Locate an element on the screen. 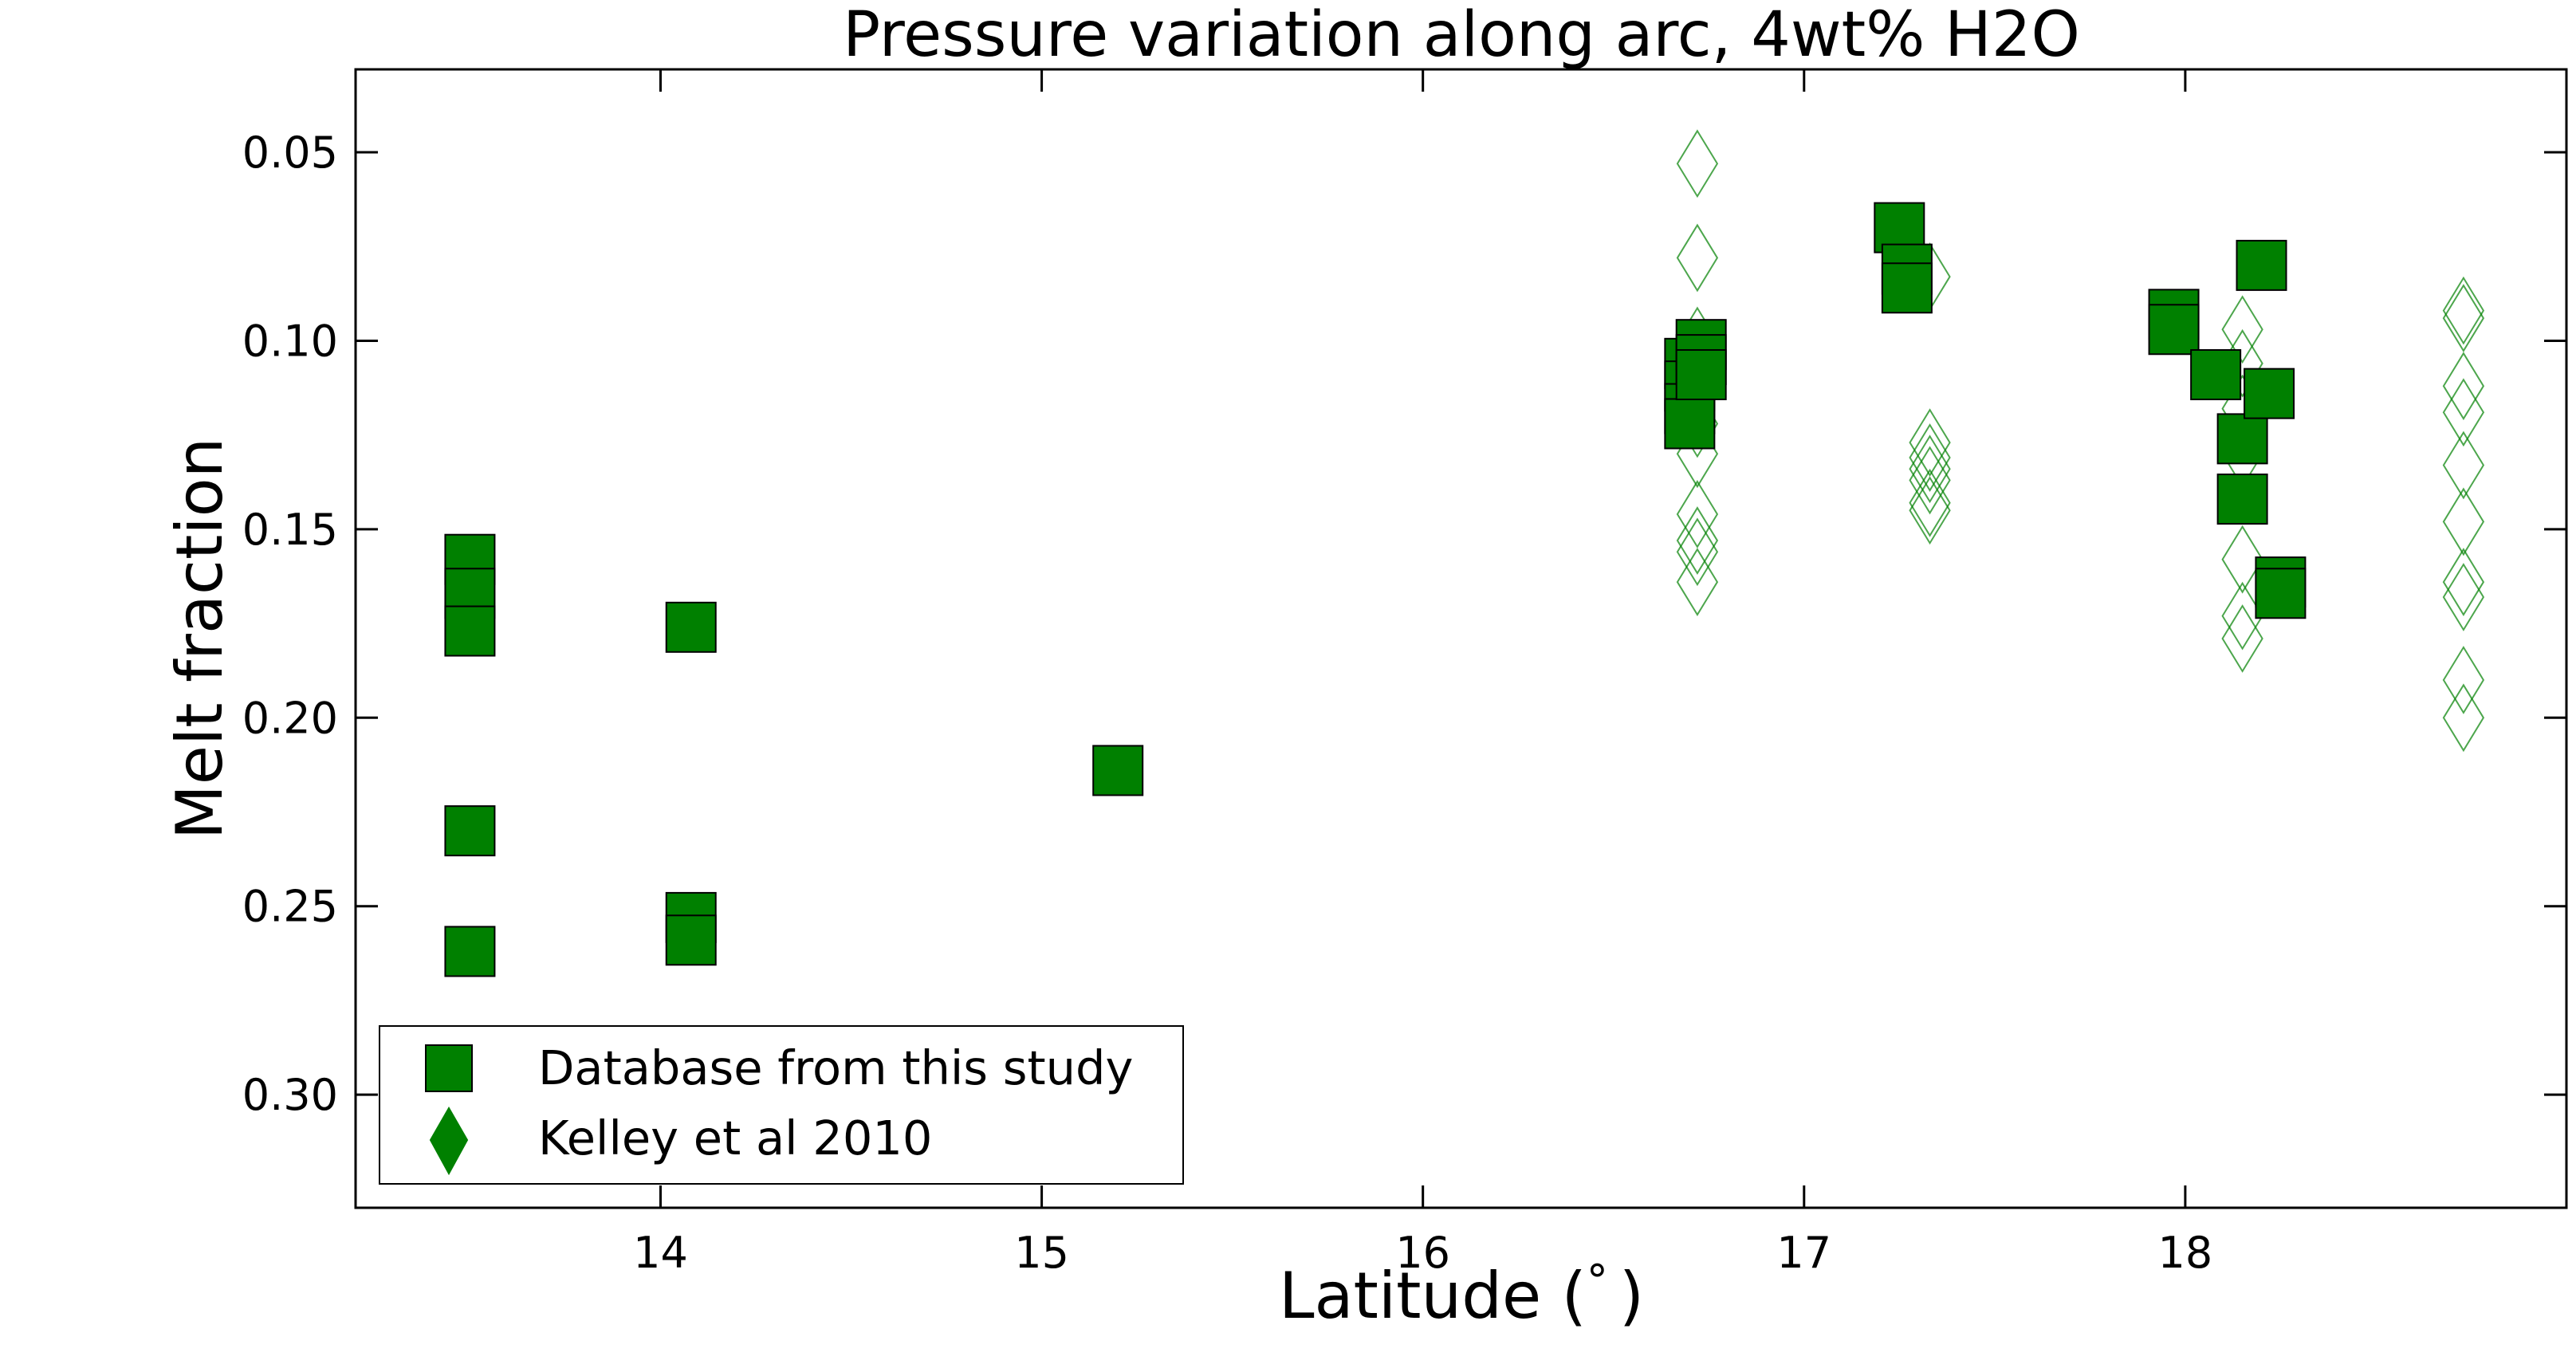 The height and width of the screenshot is (1372, 2576). legend-box is located at coordinates (782, 1105).